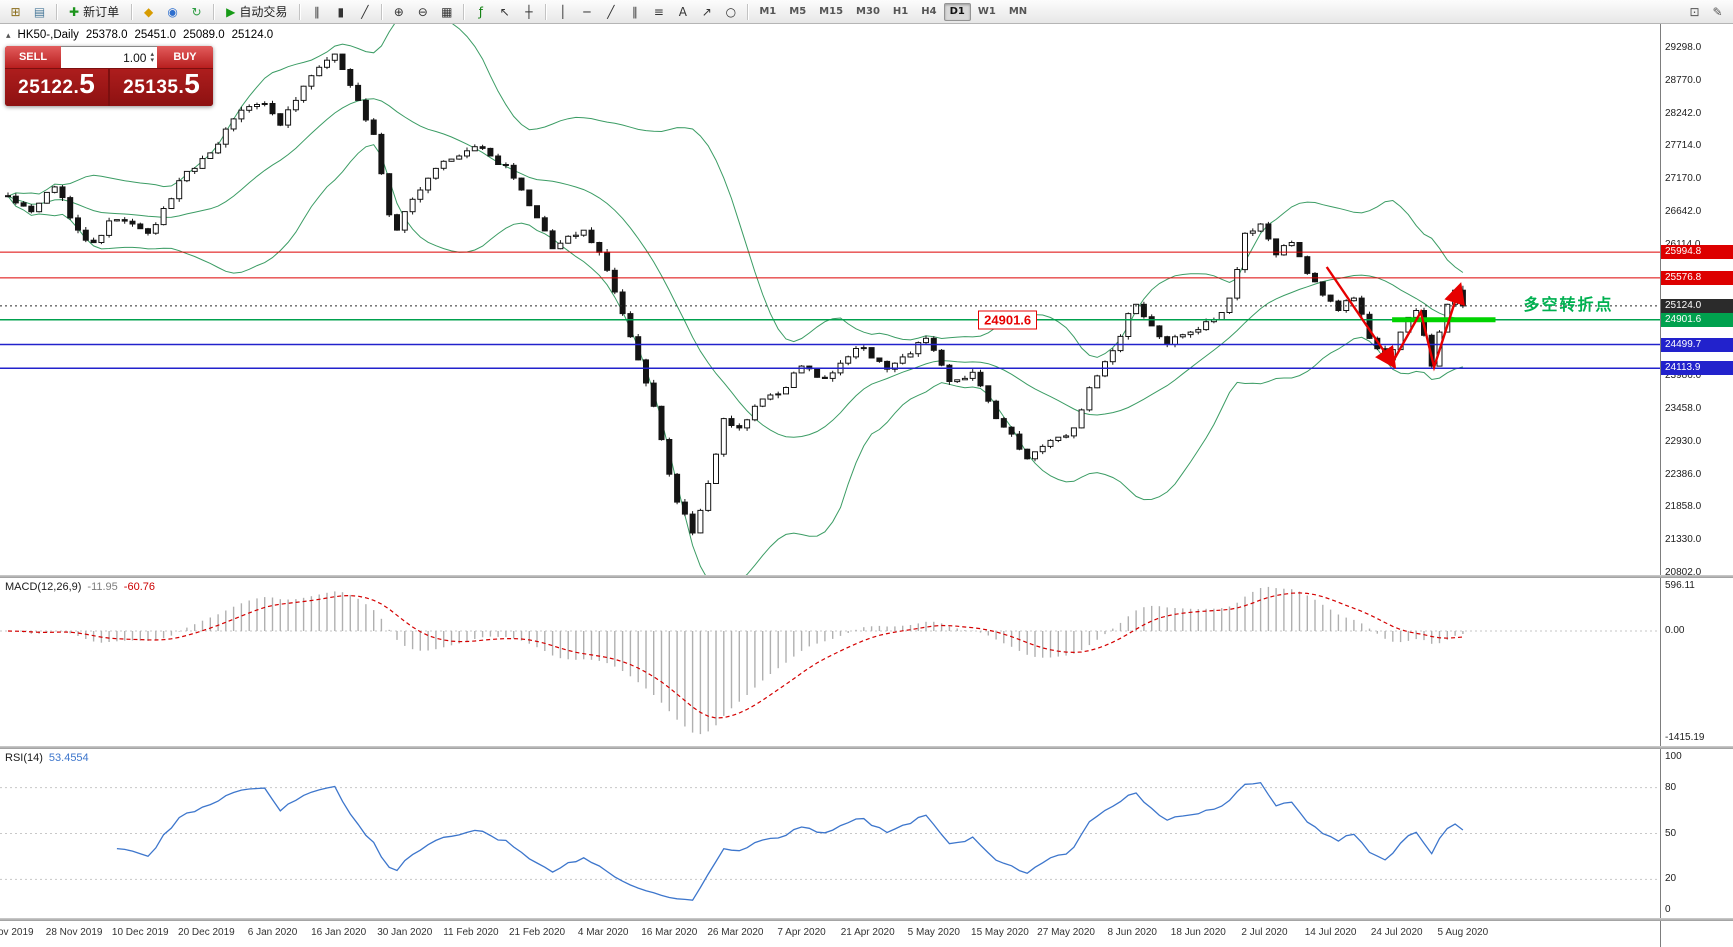  I want to click on date-label: 6 Jan 2020, so click(272, 932).